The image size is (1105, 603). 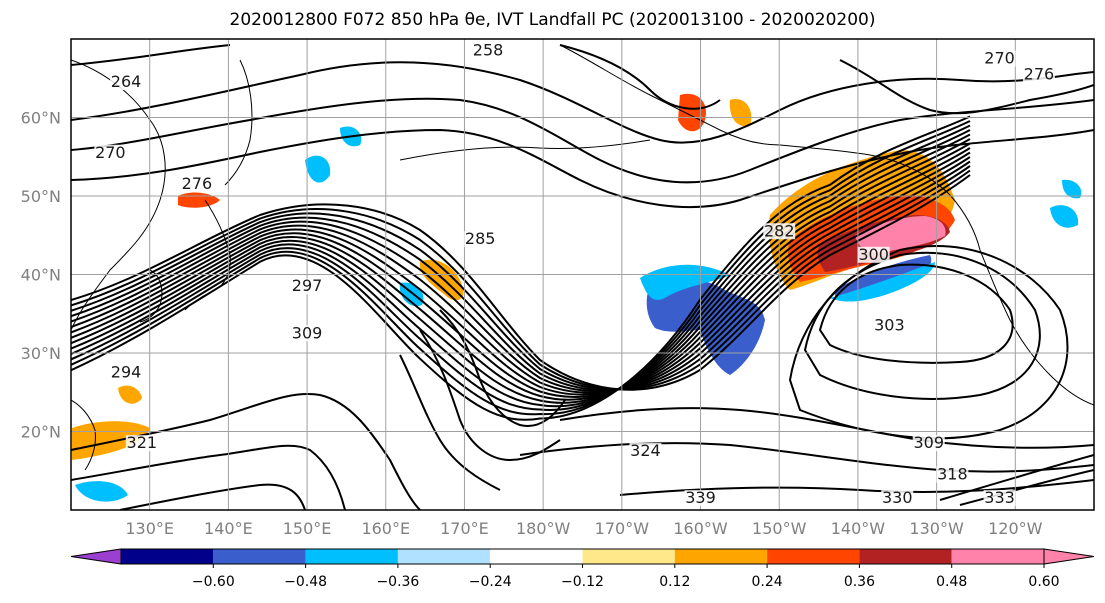 What do you see at coordinates (859, 582) in the screenshot?
I see `colorbar-tick-label: 0.36` at bounding box center [859, 582].